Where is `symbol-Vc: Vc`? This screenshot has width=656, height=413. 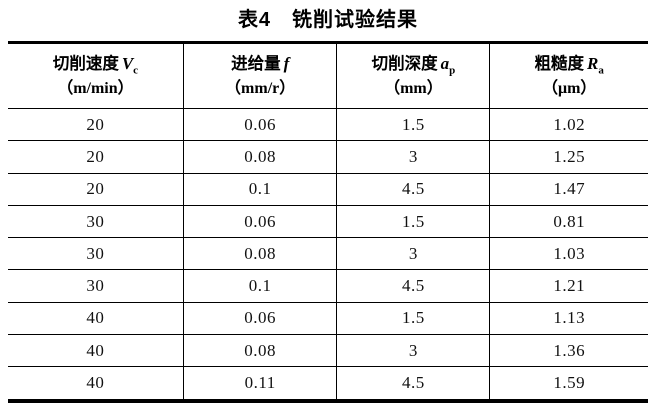
symbol-Vc: Vc is located at coordinates (130, 65).